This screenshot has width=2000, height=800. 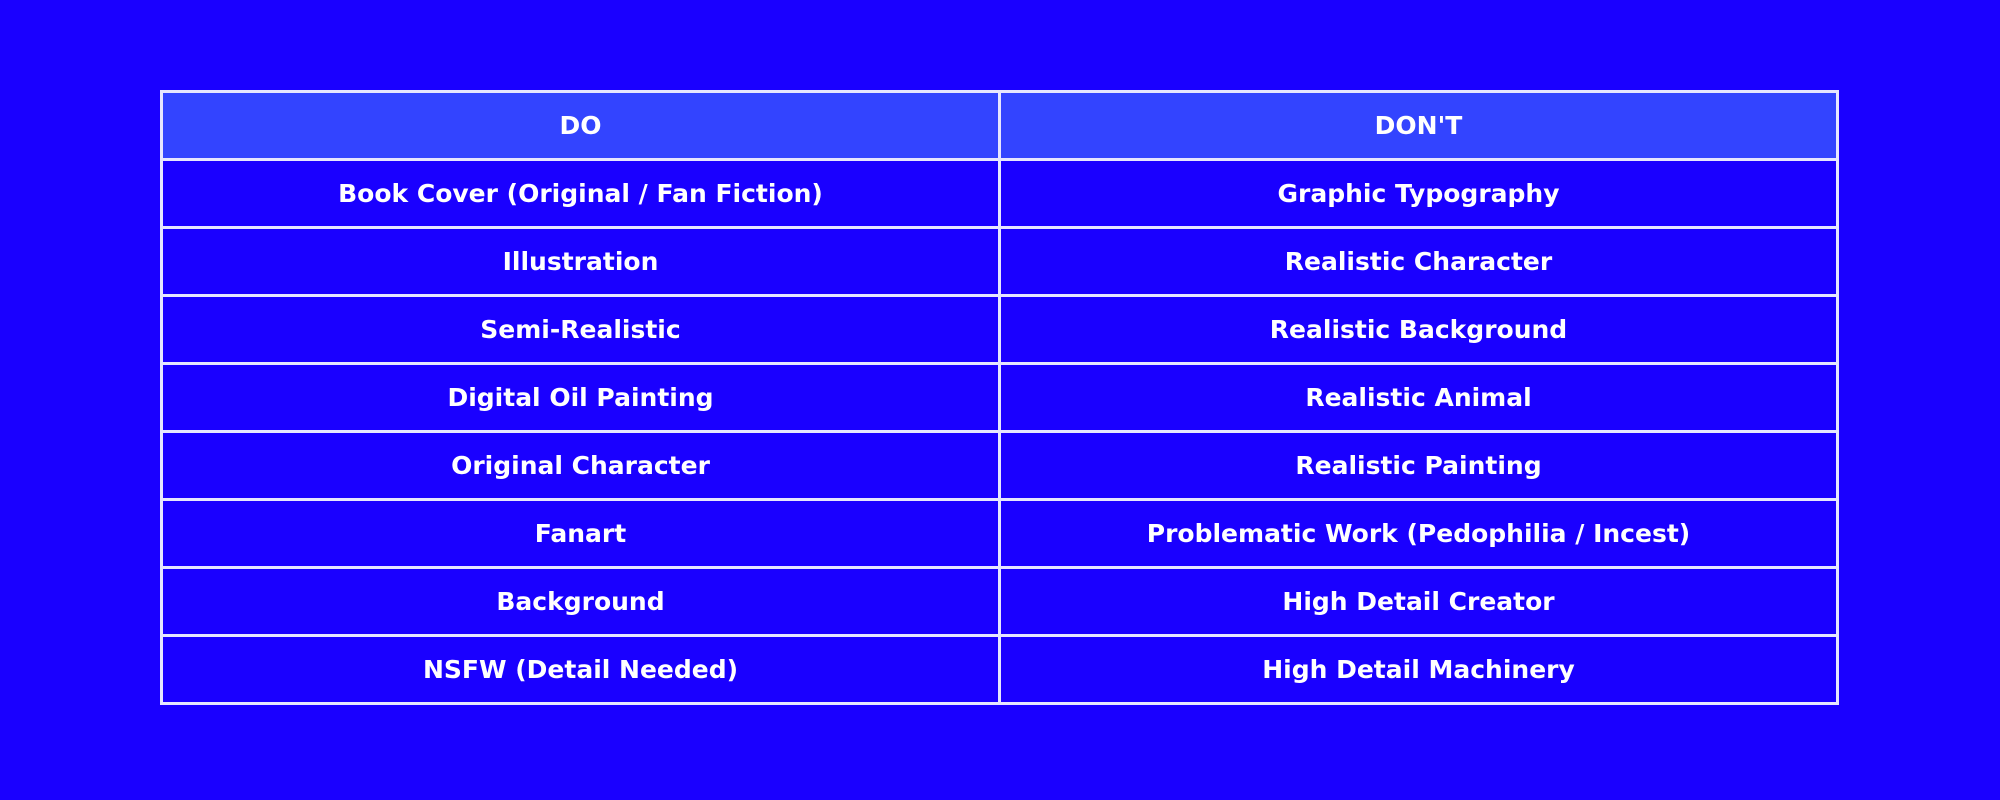 I want to click on table-row: Semi-Realistic Realistic Background, so click(x=999, y=329).